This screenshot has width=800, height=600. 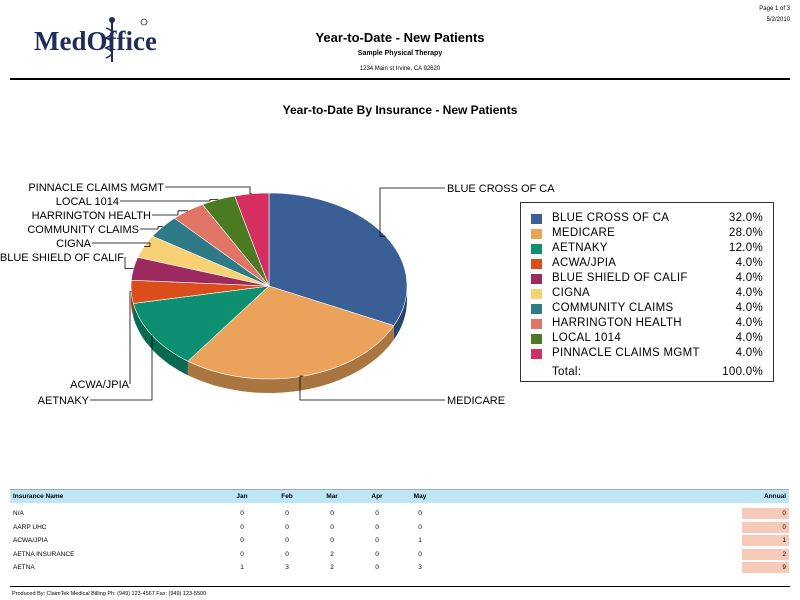 I want to click on table-row: AETNA 1 3 2 0 3 9, so click(x=399, y=568).